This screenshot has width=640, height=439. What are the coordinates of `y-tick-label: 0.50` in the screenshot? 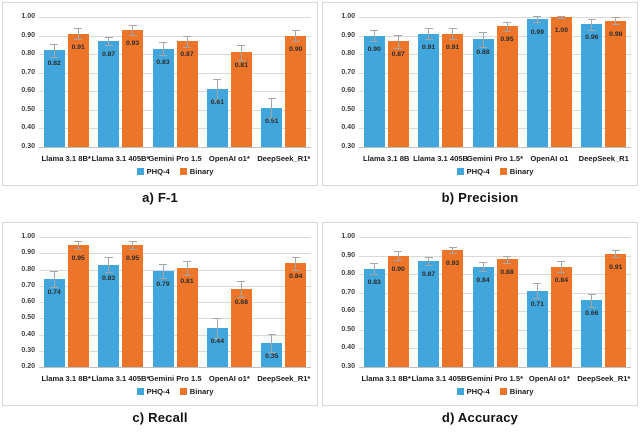 It's located at (348, 109).